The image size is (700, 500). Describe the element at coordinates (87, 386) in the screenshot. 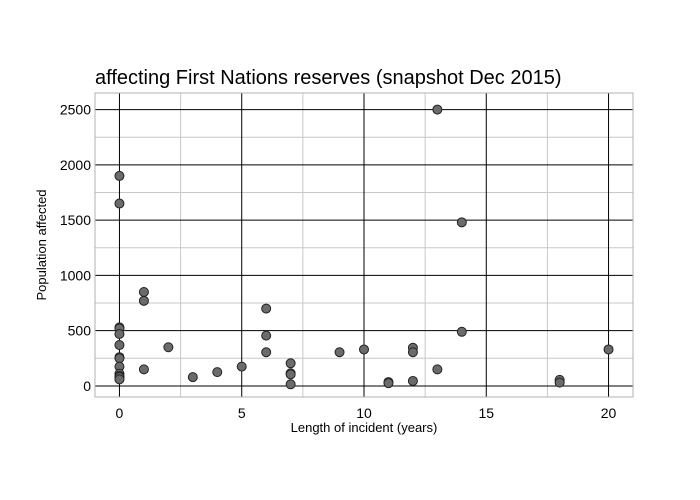

I see `y-tick-label: 0` at that location.